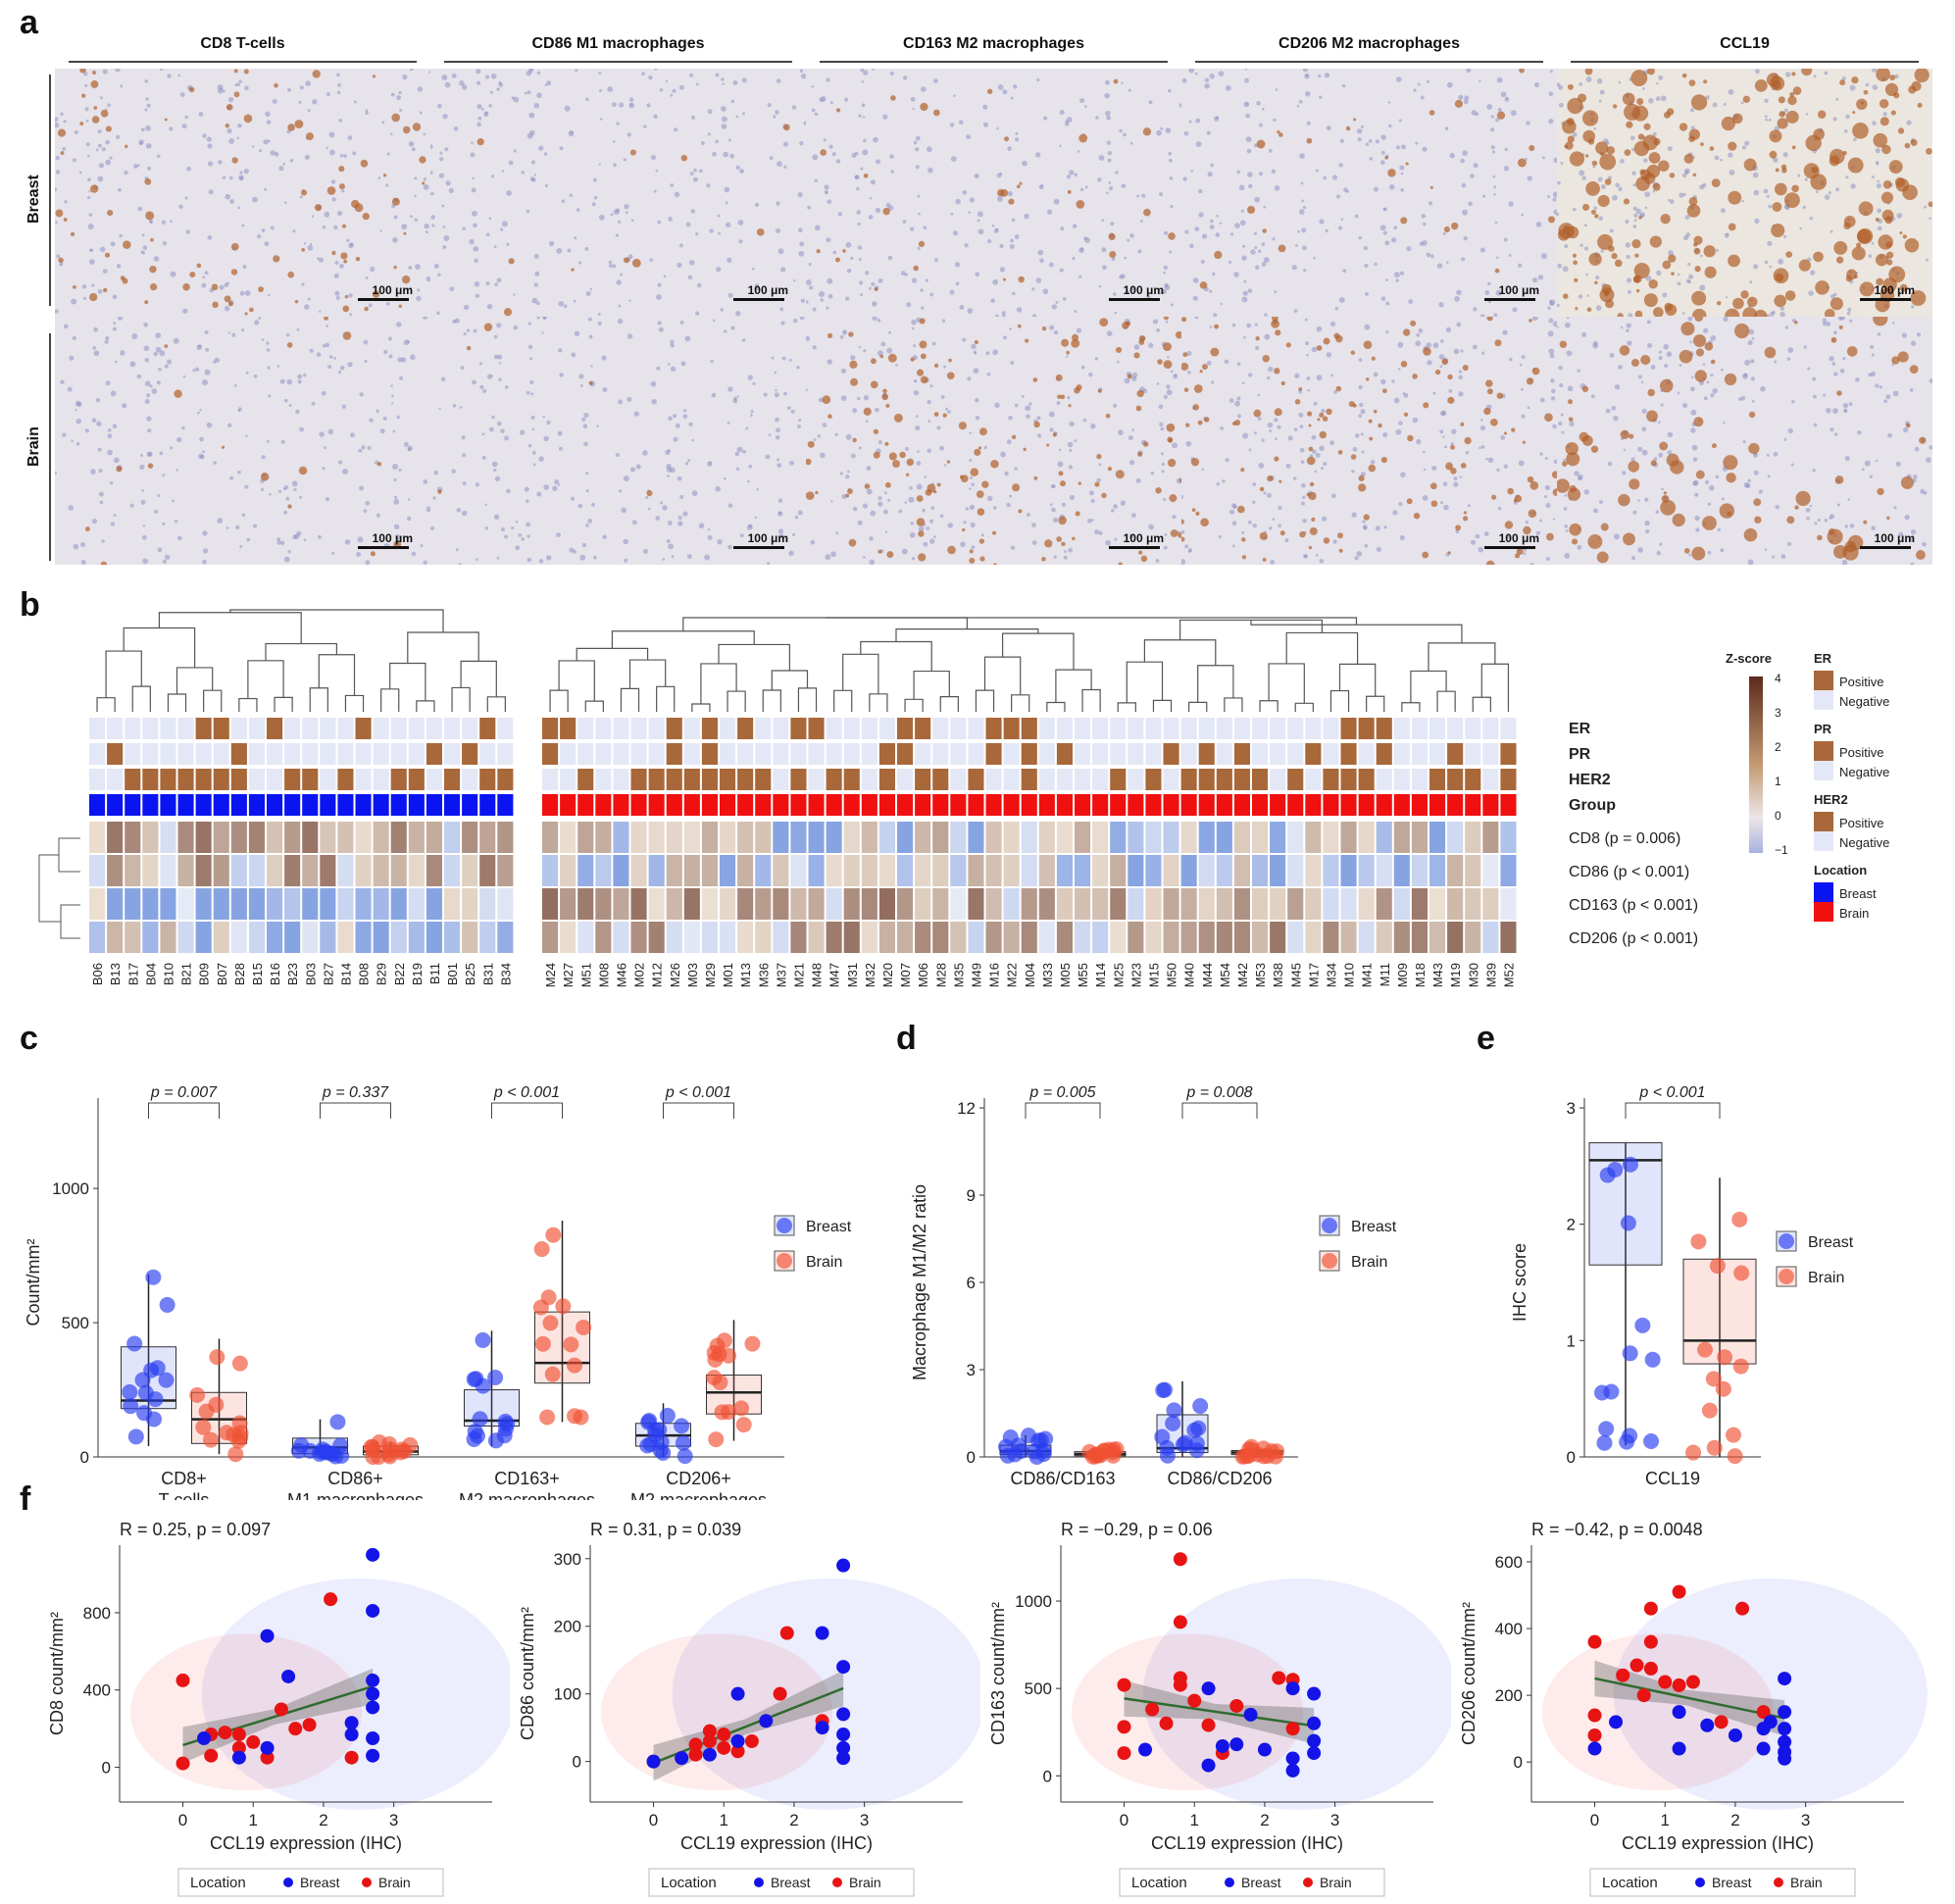  I want to click on x-axis-title: CCL19 expression (IHC), so click(1718, 1843).